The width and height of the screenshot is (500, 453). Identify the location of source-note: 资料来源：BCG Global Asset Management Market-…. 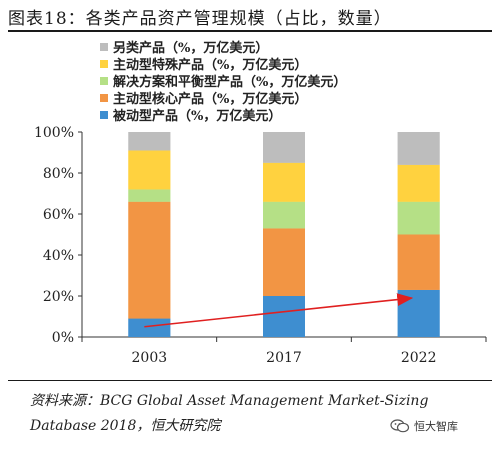
(229, 413).